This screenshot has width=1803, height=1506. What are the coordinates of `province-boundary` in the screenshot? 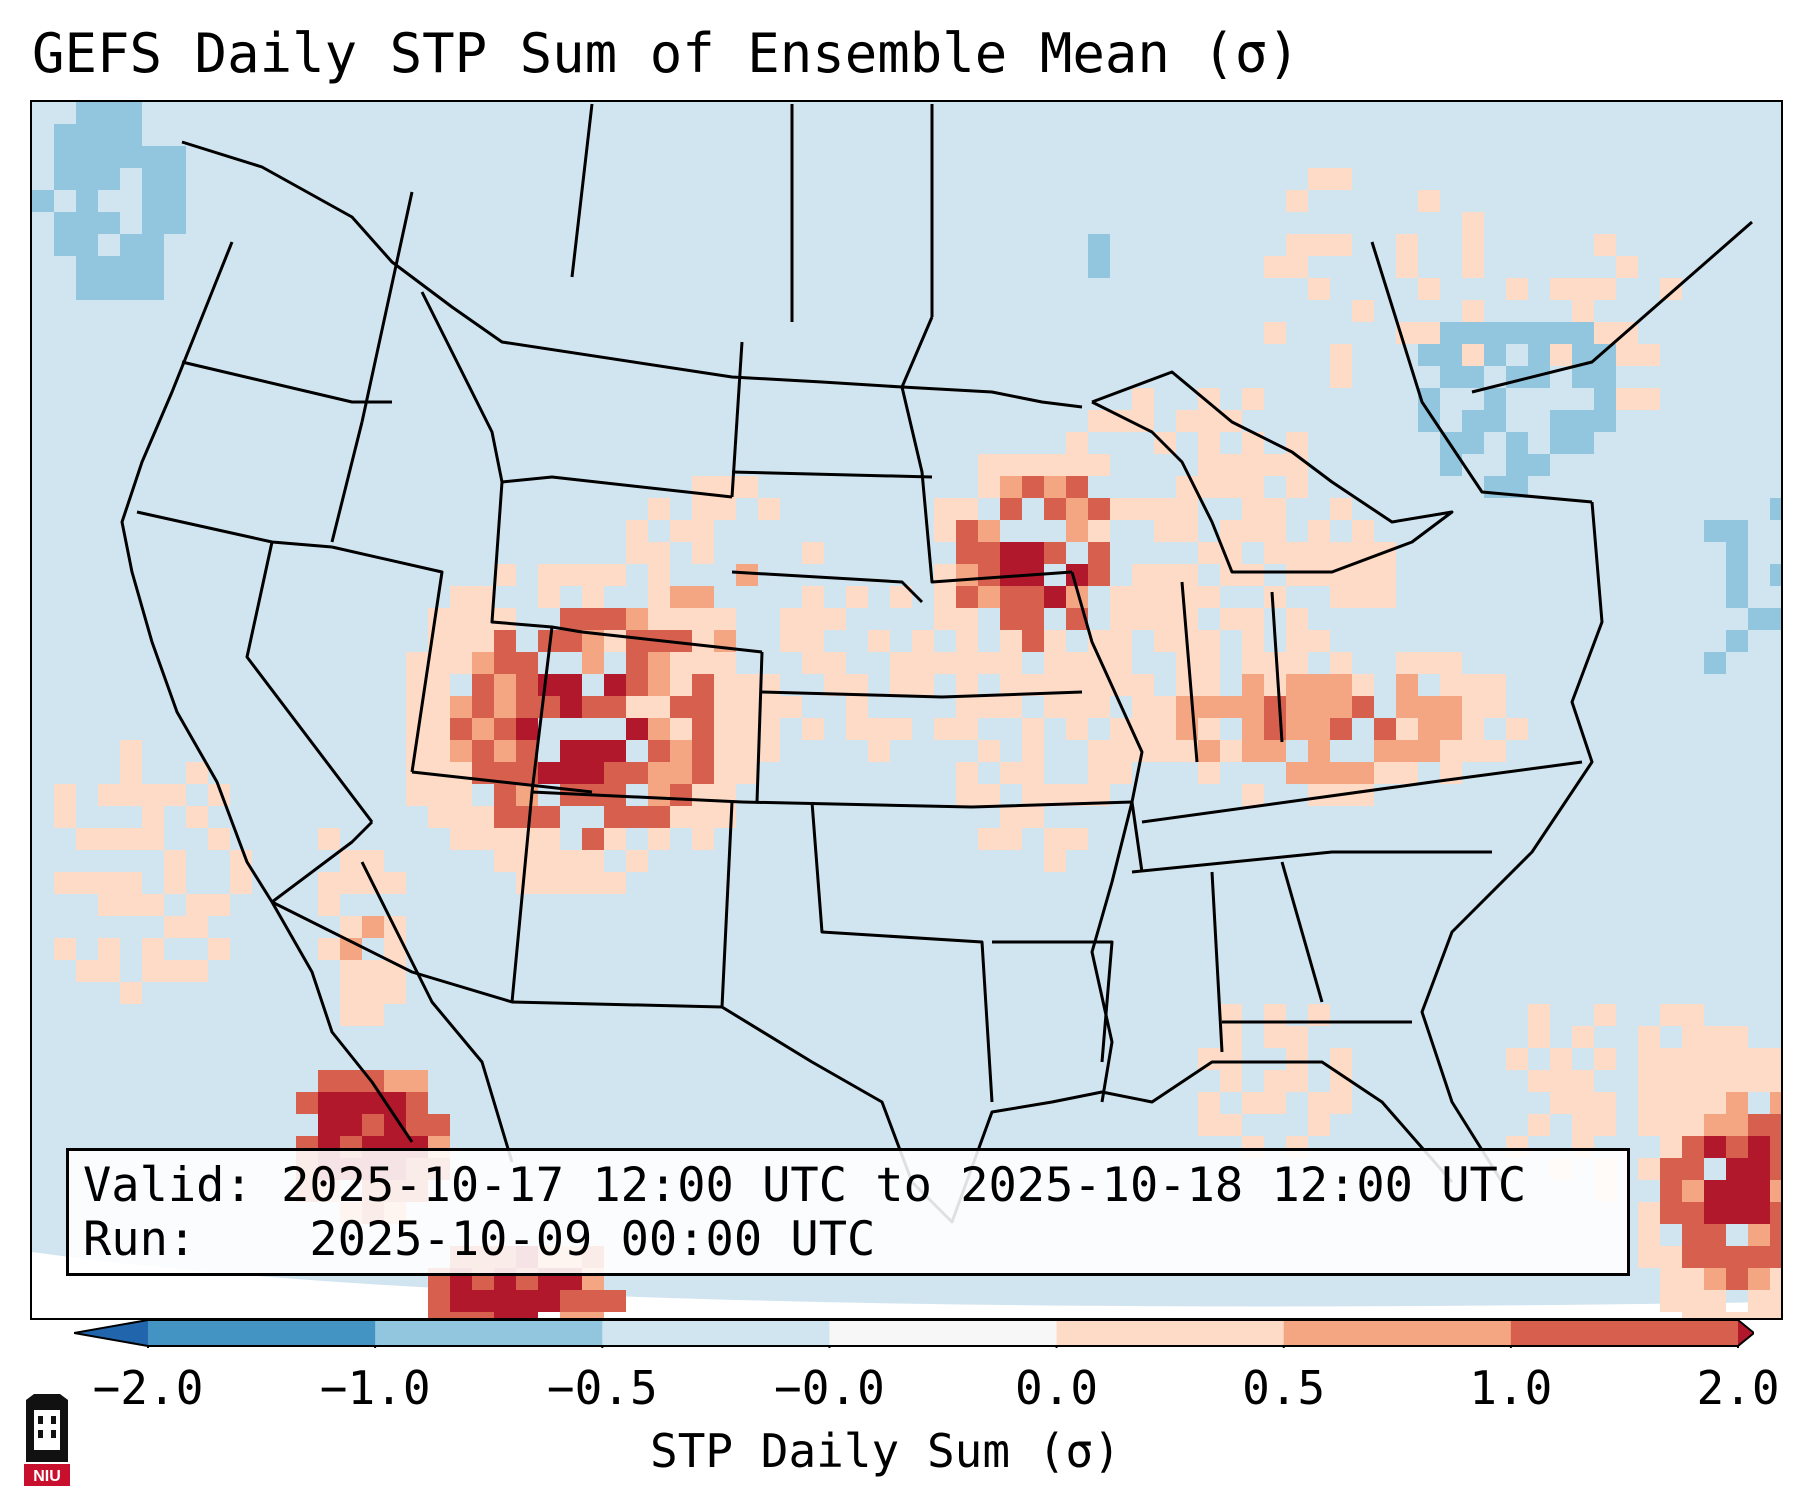 It's located at (752, 212).